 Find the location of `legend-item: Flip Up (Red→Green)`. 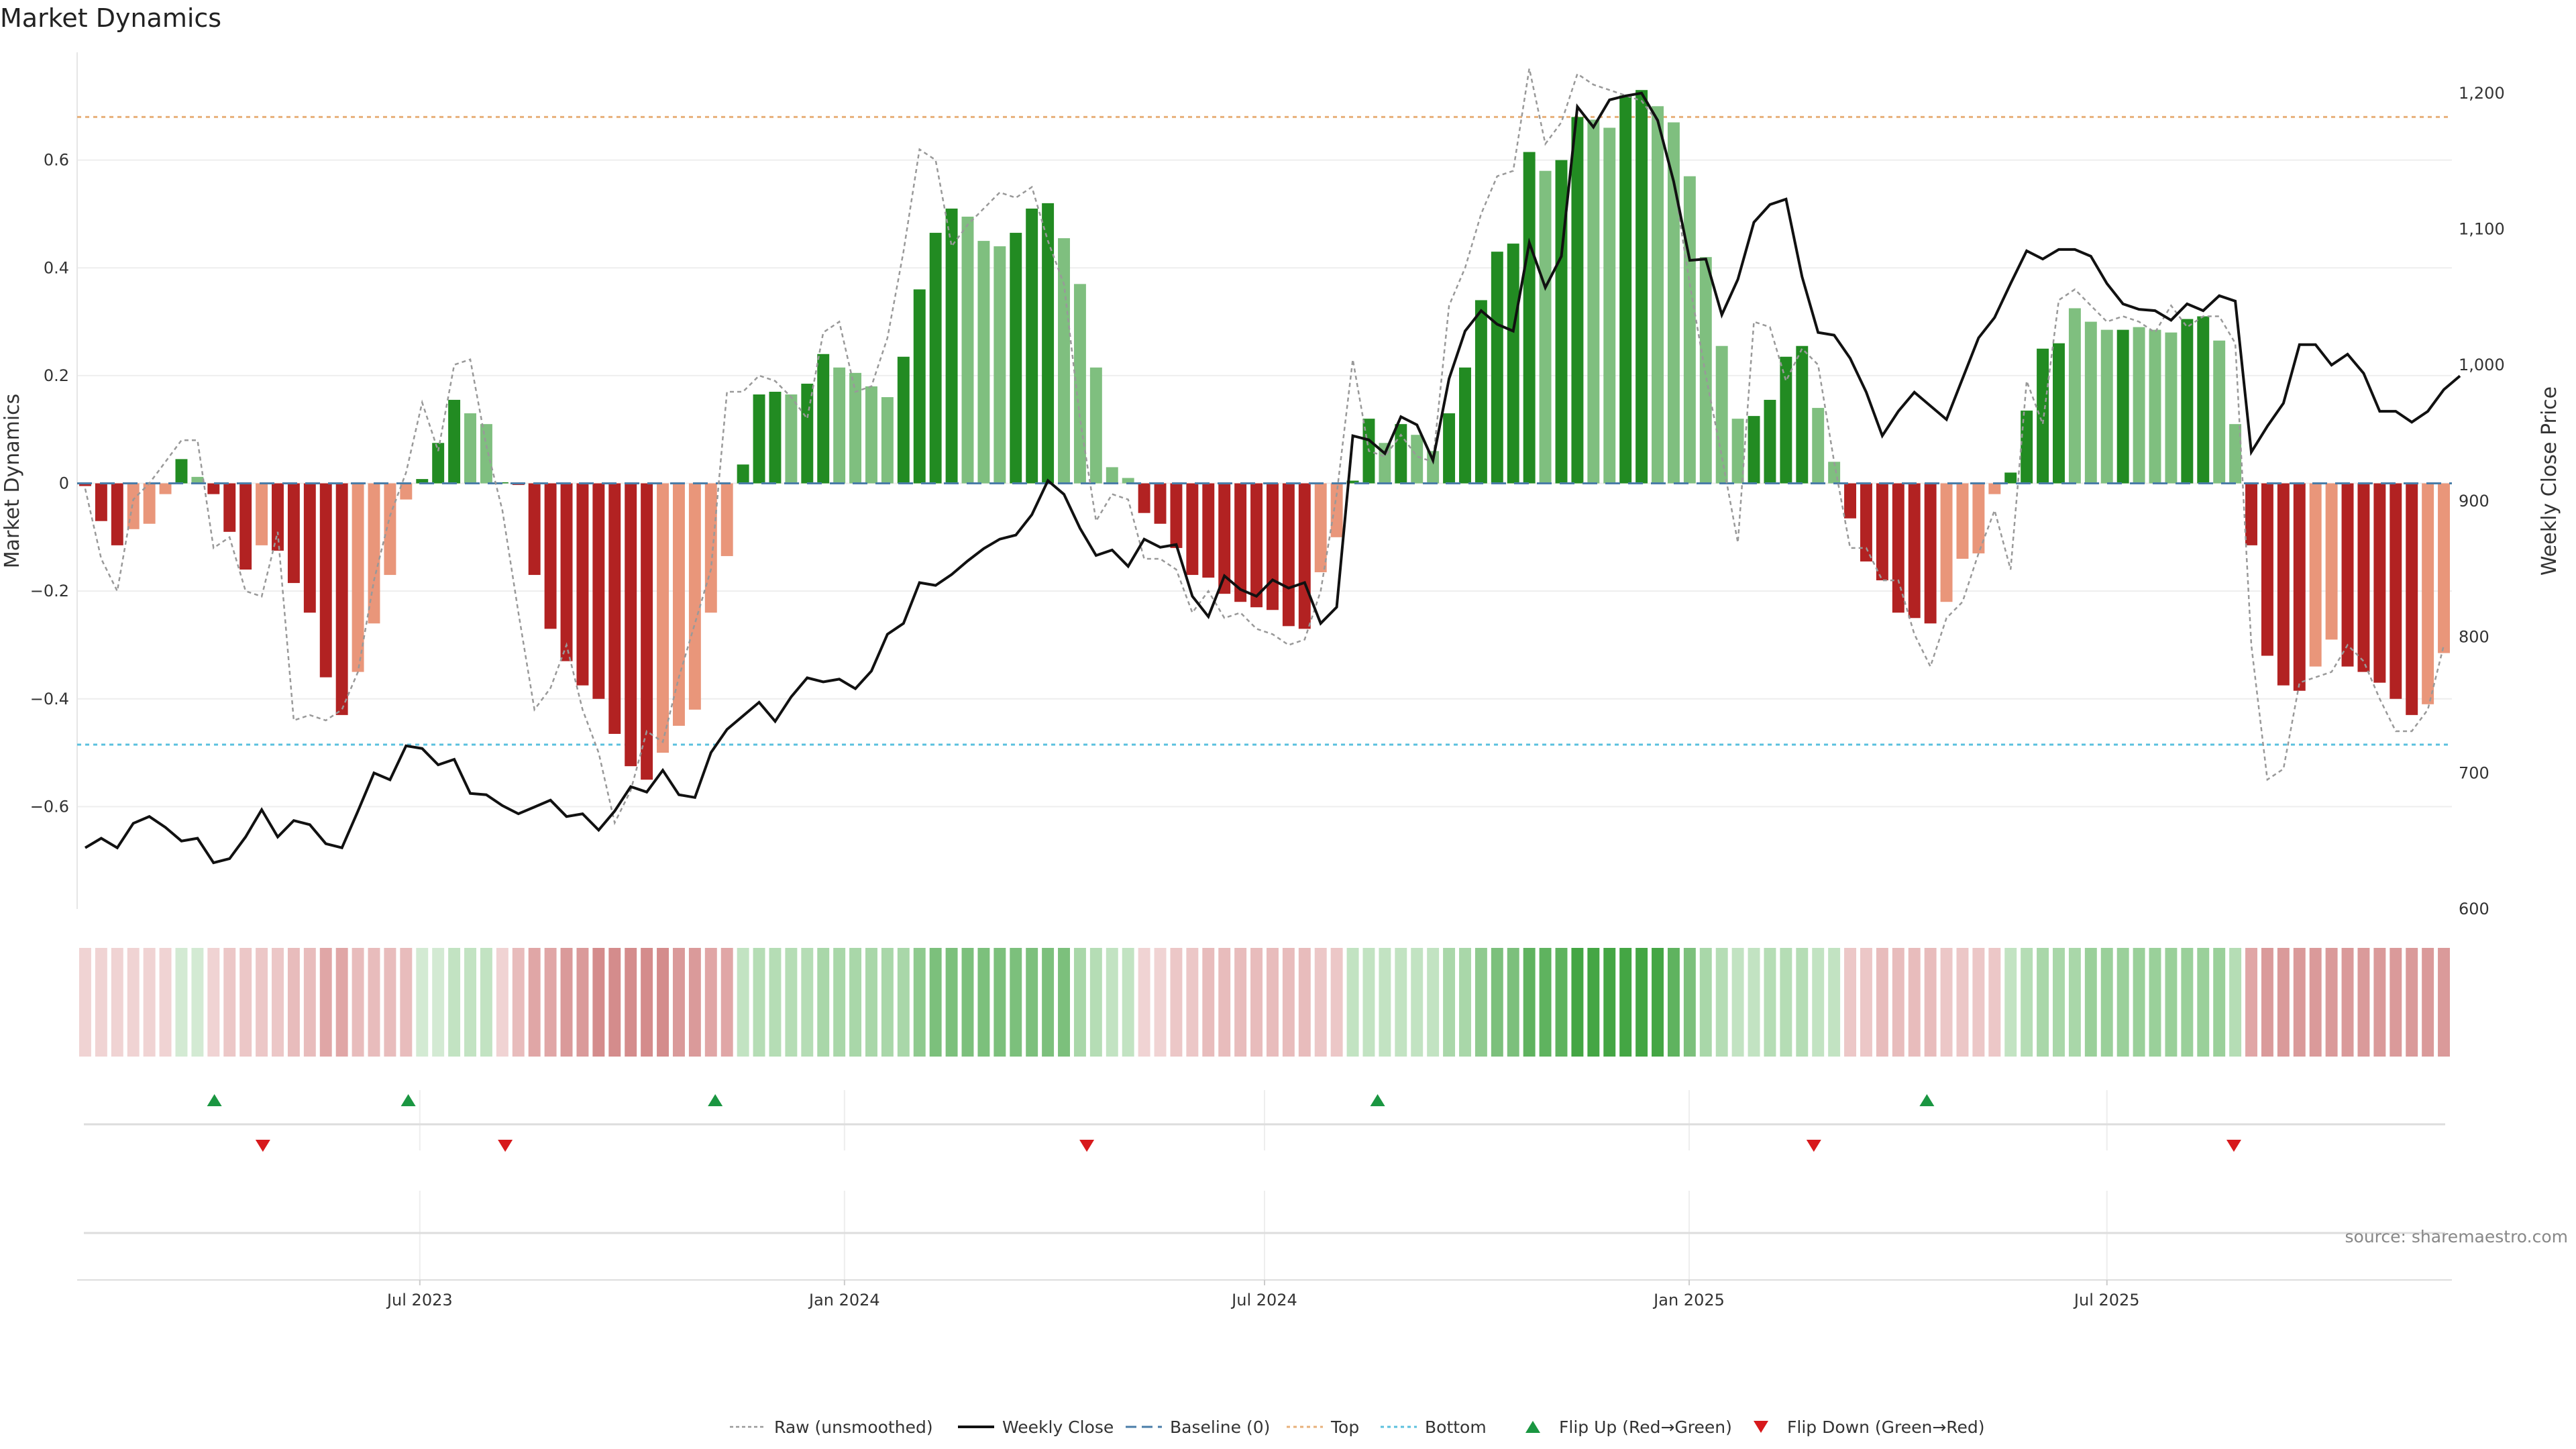

legend-item: Flip Up (Red→Green) is located at coordinates (1628, 1427).